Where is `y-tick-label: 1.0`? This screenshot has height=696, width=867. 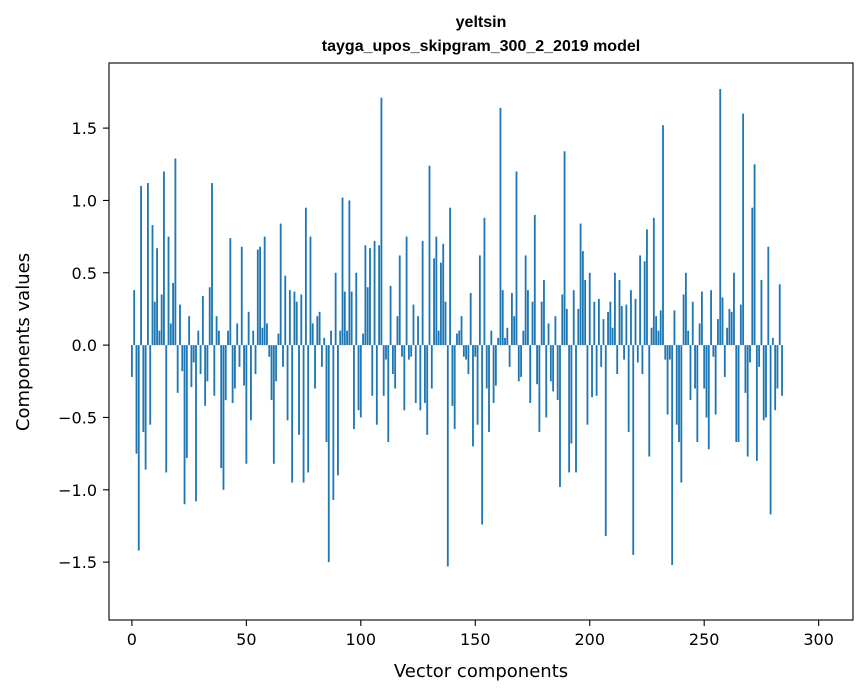
y-tick-label: 1.0 is located at coordinates (84, 200).